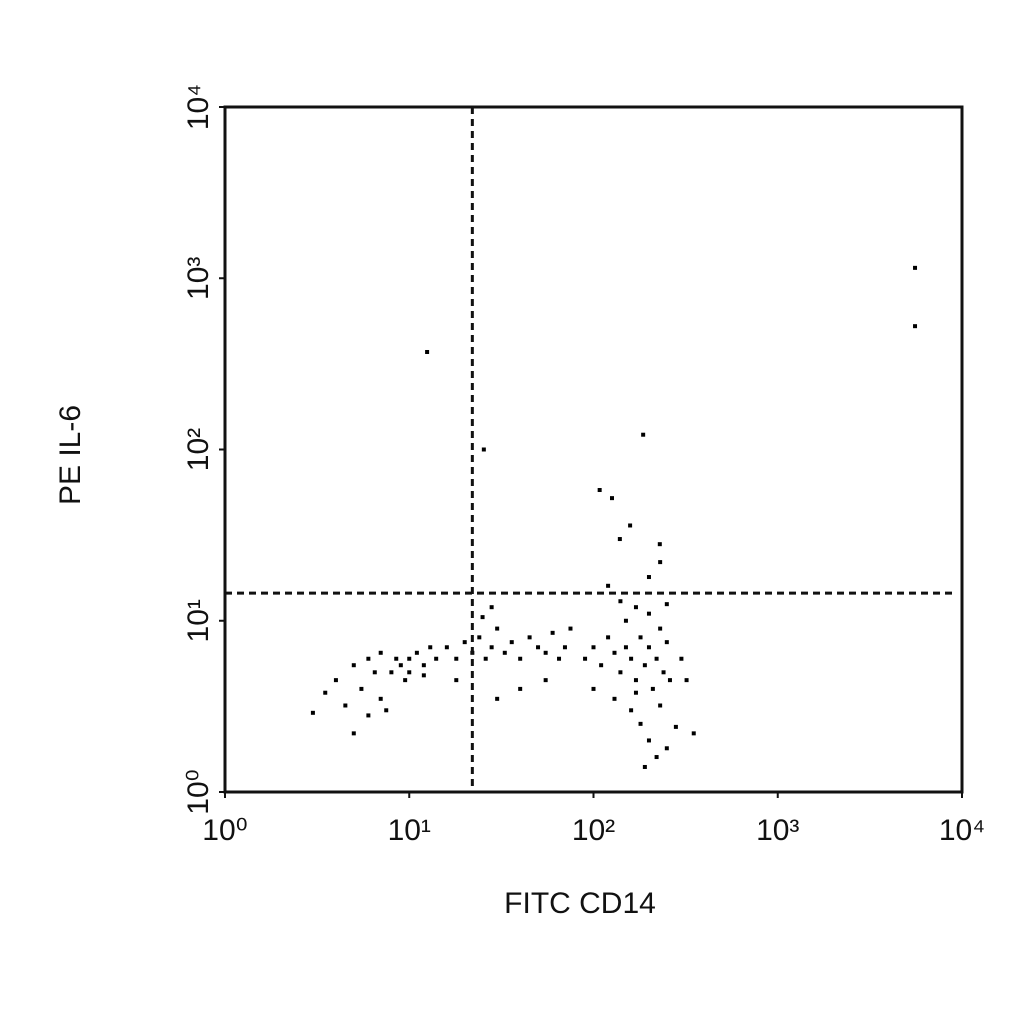  What do you see at coordinates (409, 830) in the screenshot?
I see `x-tick-label: 10¹` at bounding box center [409, 830].